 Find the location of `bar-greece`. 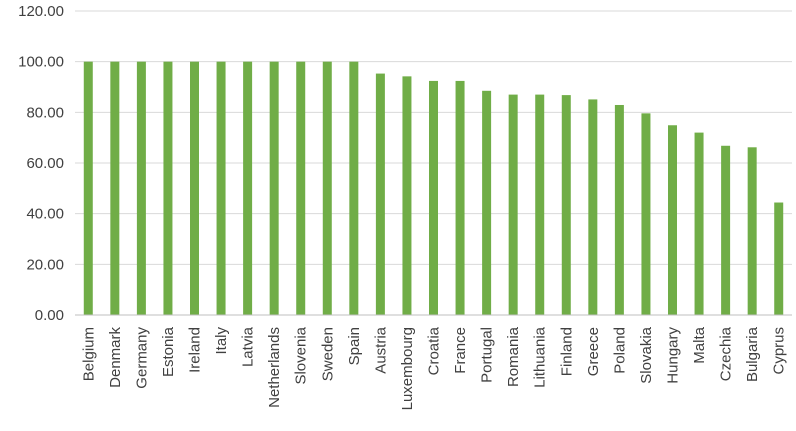

bar-greece is located at coordinates (593, 207).